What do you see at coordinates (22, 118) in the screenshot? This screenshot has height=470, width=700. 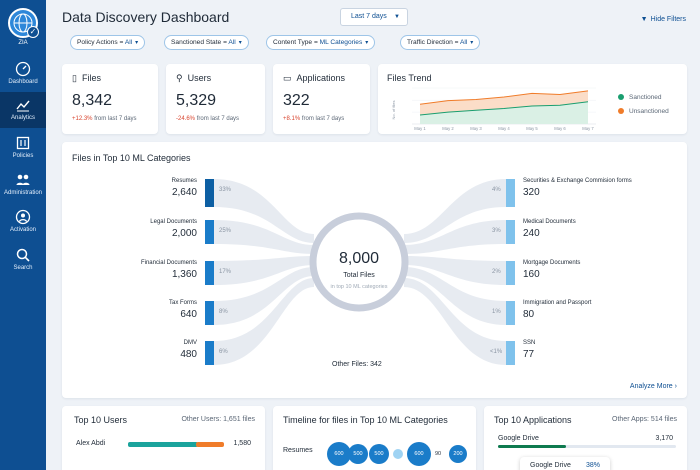 I see `nav-analytics-label: Analytics` at bounding box center [22, 118].